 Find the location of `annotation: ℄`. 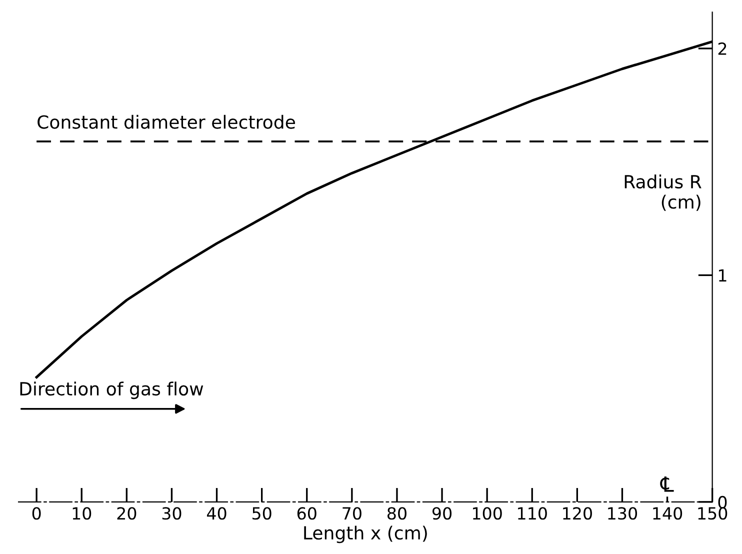

annotation: ℄ is located at coordinates (667, 484).